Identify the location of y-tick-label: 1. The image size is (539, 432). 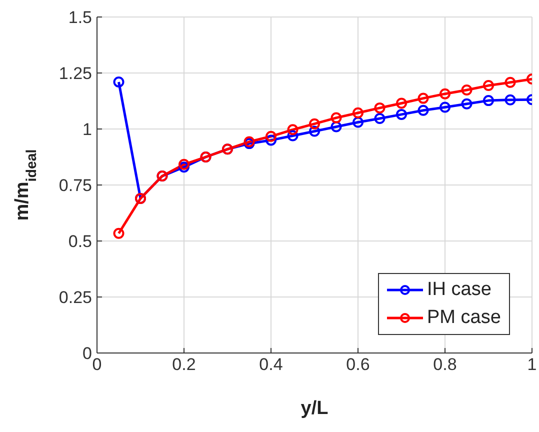
(87, 130).